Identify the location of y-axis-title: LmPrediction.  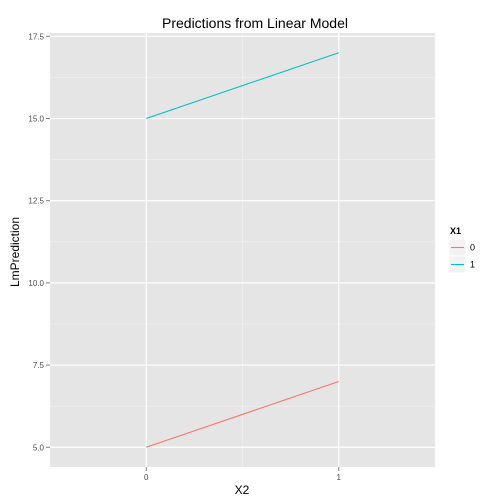
(15, 252).